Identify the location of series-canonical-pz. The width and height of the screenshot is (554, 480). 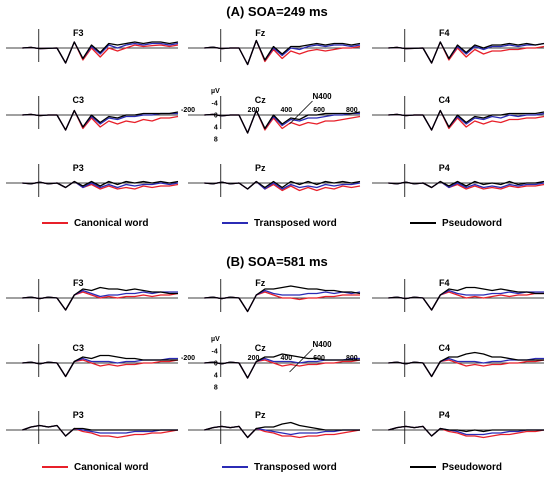
(282, 432).